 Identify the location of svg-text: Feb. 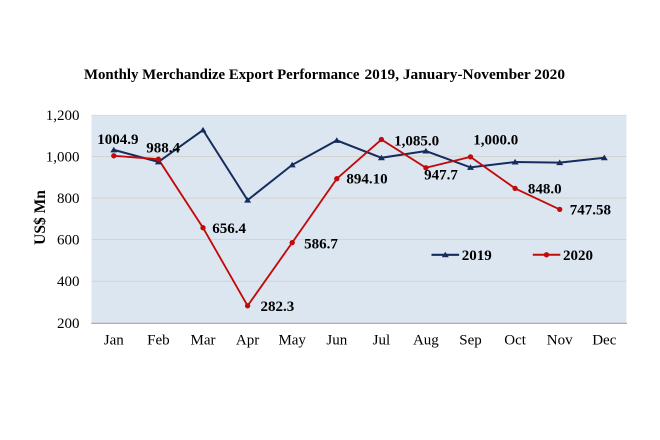
(158, 341).